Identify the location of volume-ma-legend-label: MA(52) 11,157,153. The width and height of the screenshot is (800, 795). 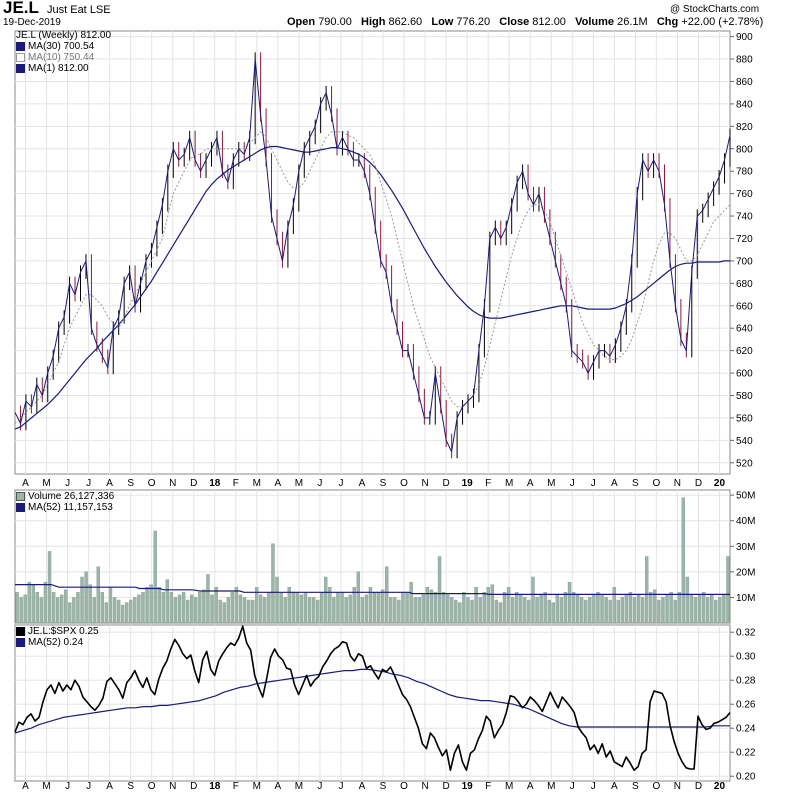
(70, 507).